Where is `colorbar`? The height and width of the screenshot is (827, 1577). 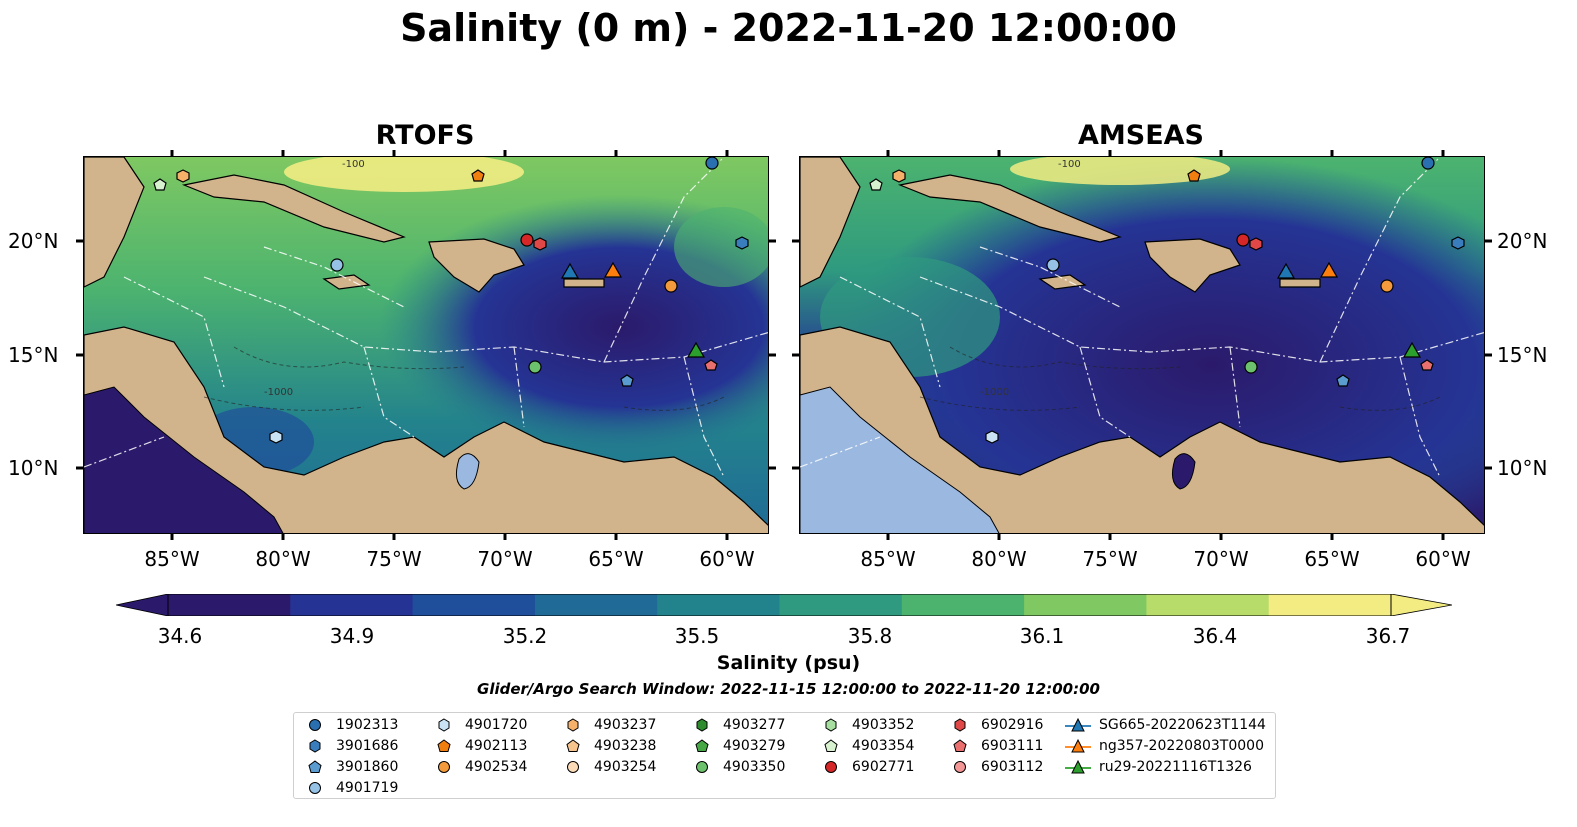
colorbar is located at coordinates (784, 605).